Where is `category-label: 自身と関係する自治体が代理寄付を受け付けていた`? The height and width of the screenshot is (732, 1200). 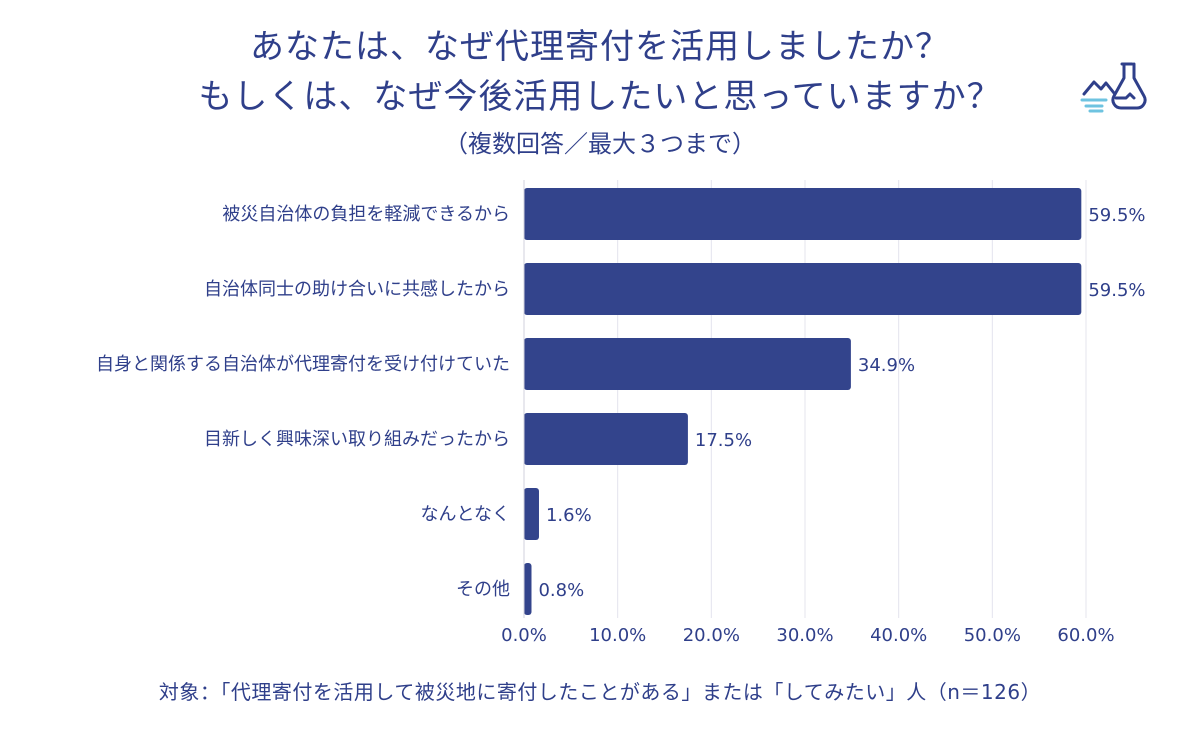
category-label: 自身と関係する自治体が代理寄付を受け付けていた is located at coordinates (303, 364).